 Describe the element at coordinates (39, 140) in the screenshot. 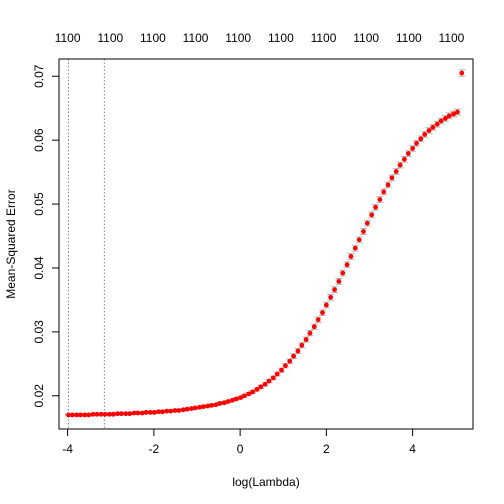

I see `y-tick-label: 0.06` at that location.